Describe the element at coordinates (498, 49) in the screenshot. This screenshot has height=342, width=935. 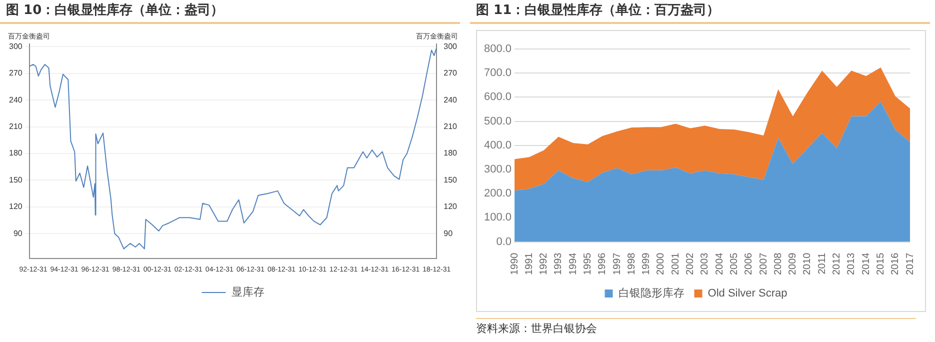
I see `y-tick-label: 800.0` at that location.